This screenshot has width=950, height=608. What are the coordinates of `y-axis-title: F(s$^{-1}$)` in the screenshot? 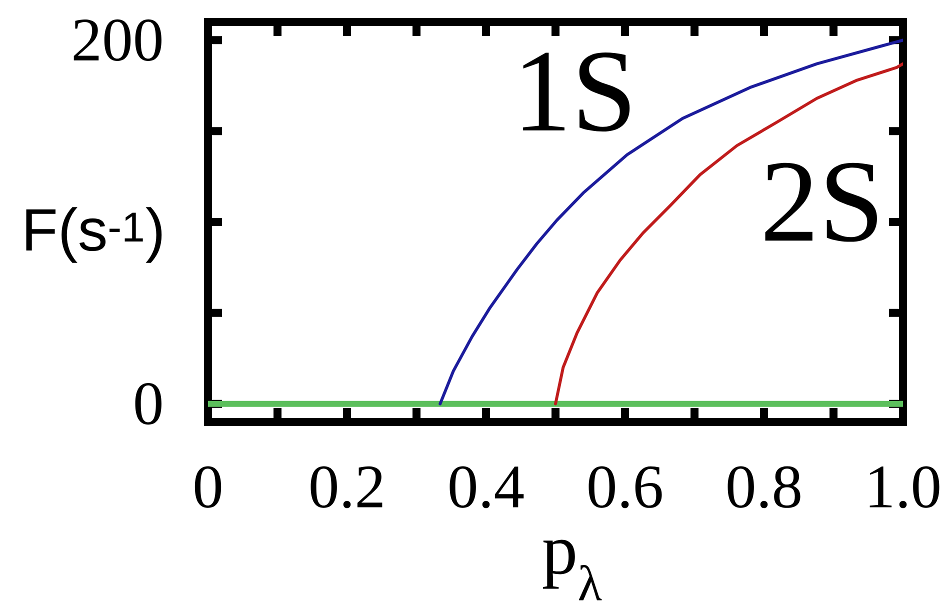 It's located at (94, 235).